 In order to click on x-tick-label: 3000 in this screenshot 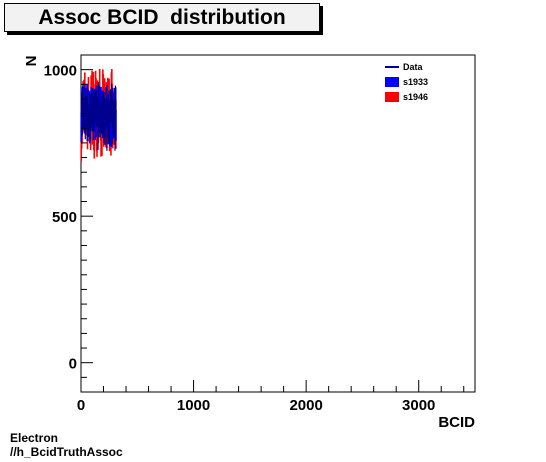, I will do `click(418, 405)`.